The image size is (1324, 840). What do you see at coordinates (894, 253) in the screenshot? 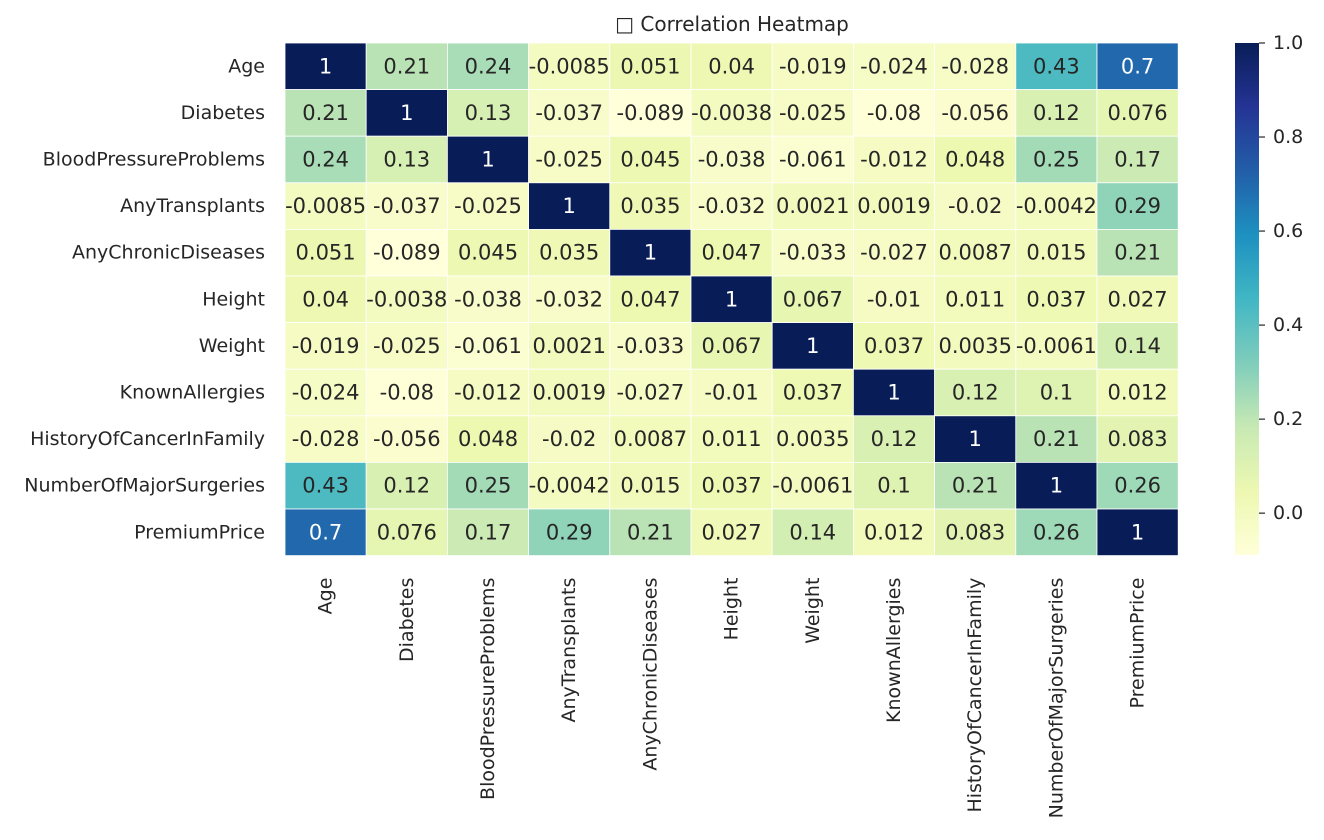
I see `cell-value-label: -0.027` at bounding box center [894, 253].